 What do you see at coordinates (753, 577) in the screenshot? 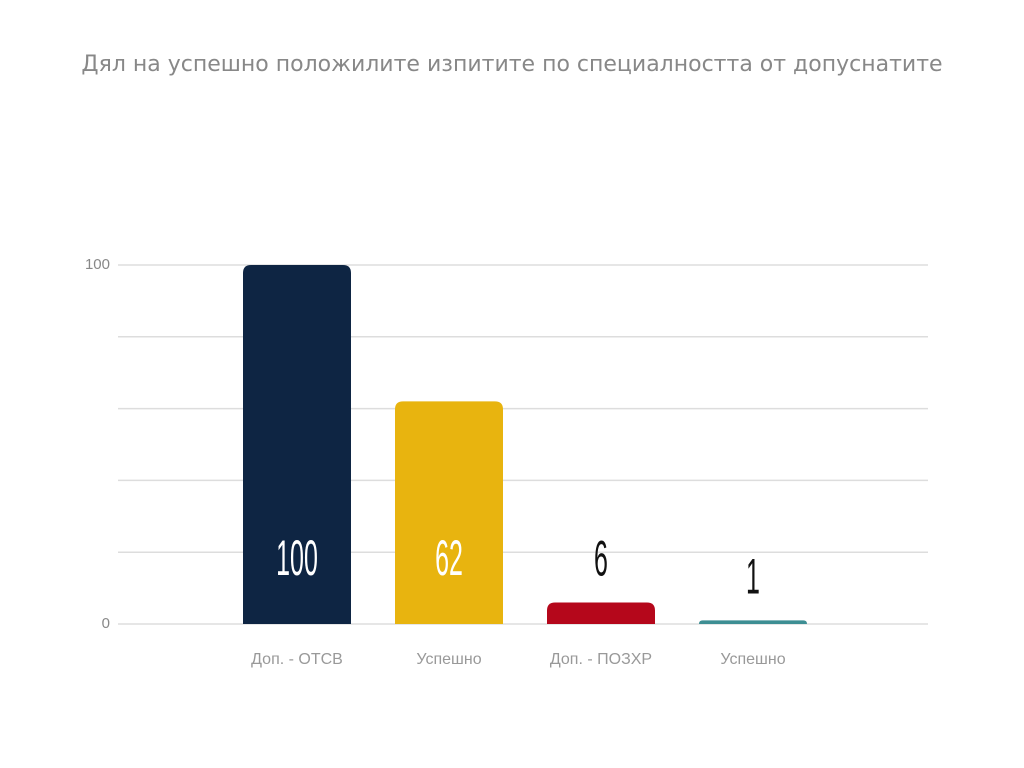
I see `value-label: 1` at bounding box center [753, 577].